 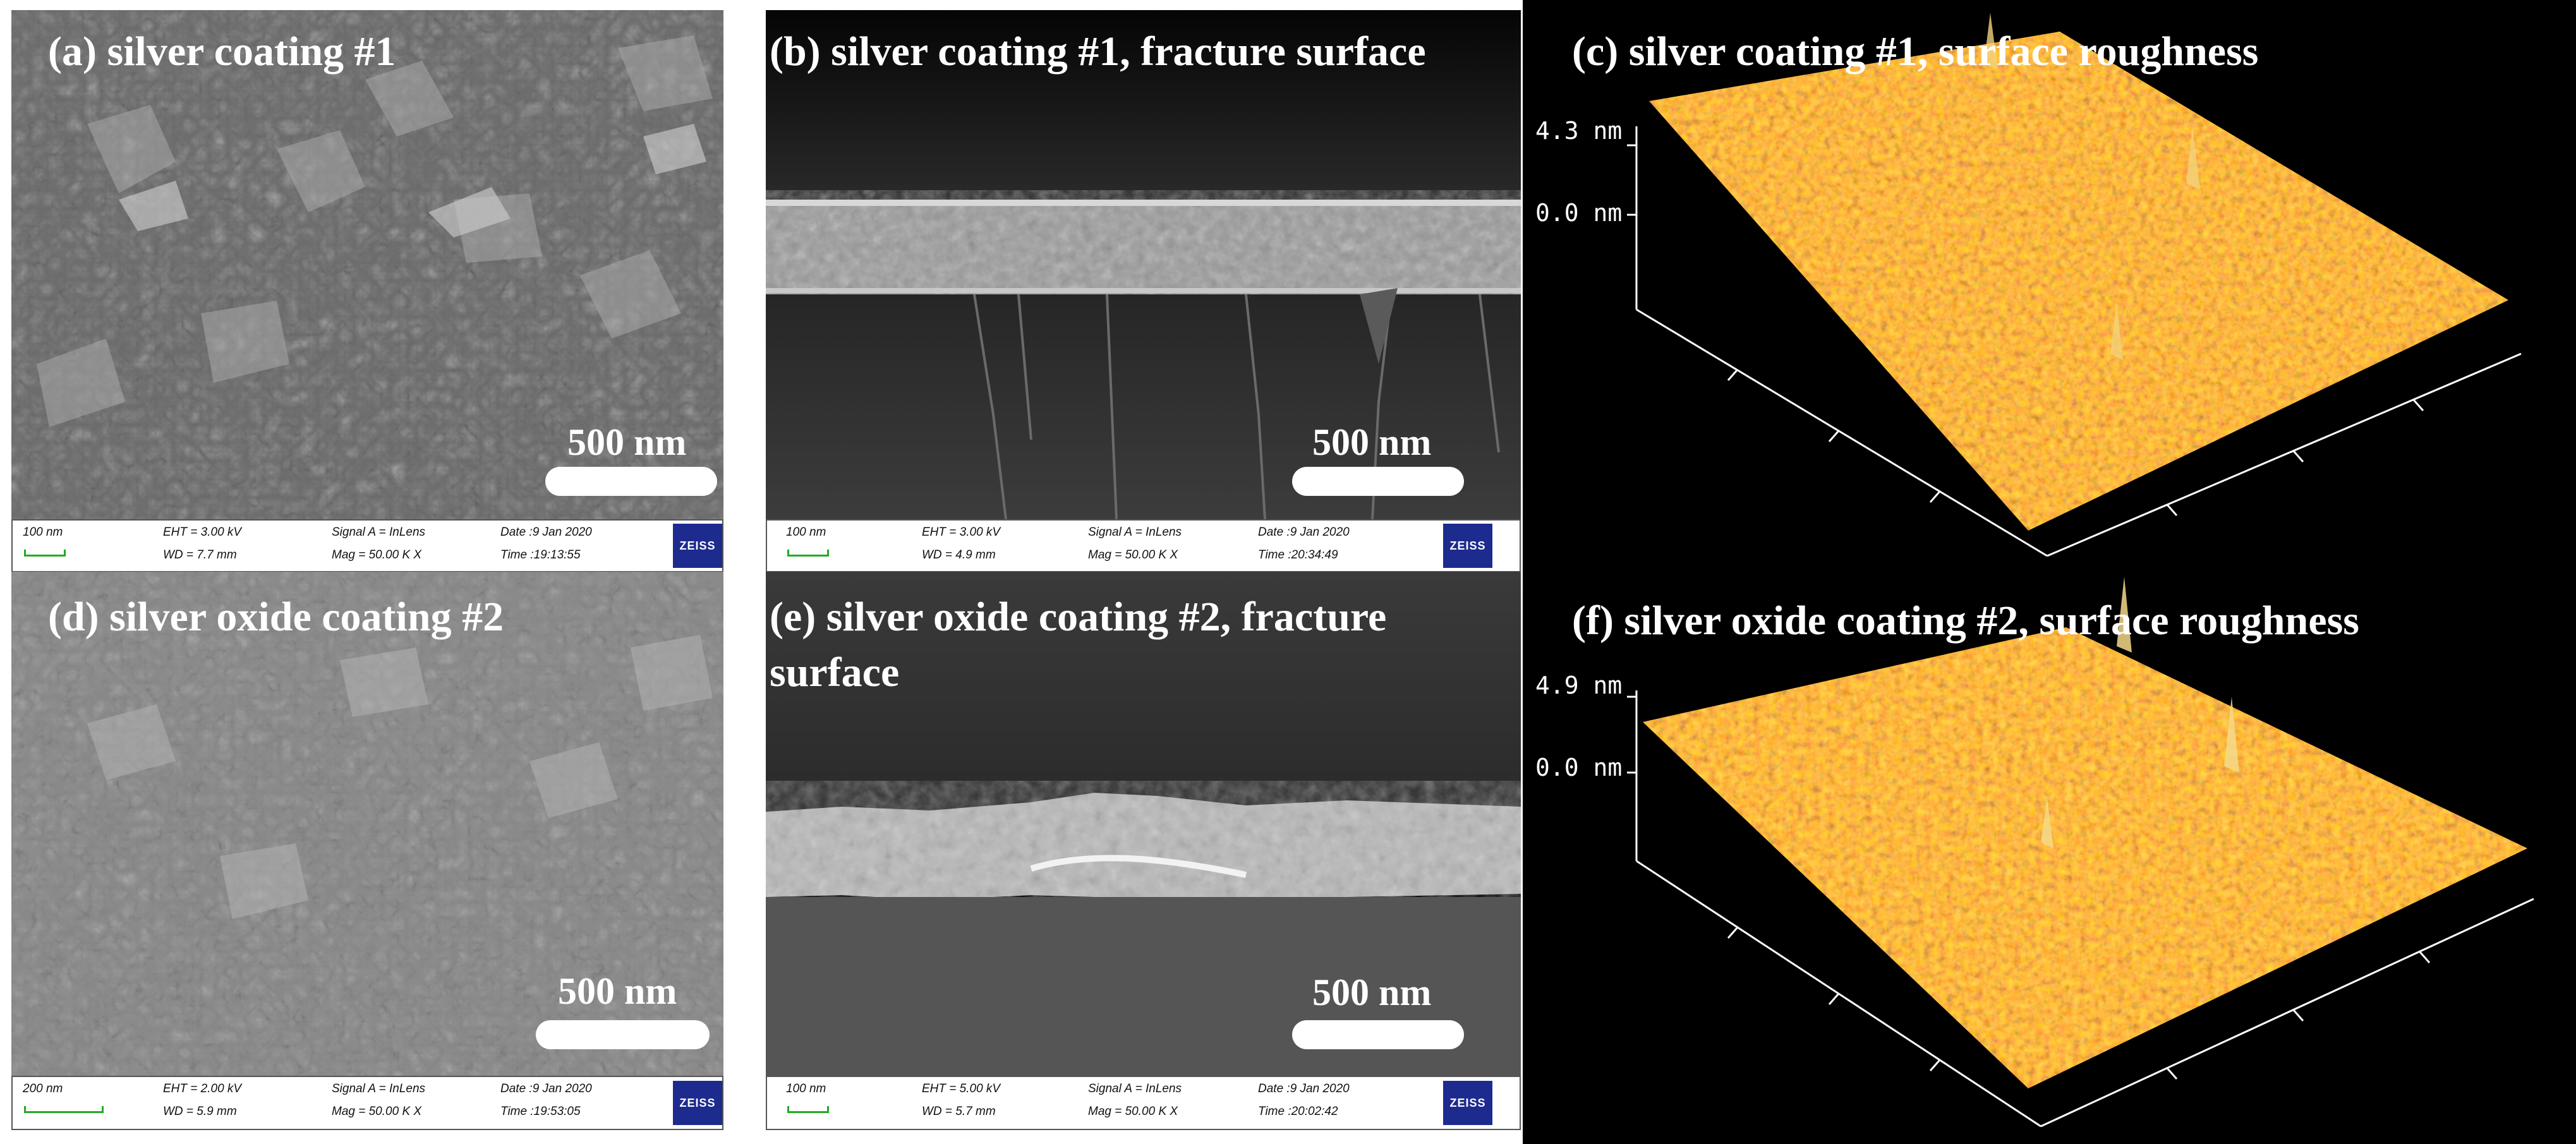 What do you see at coordinates (1098, 52) in the screenshot?
I see `panel-title: (b) silver coating #1, fracture surface` at bounding box center [1098, 52].